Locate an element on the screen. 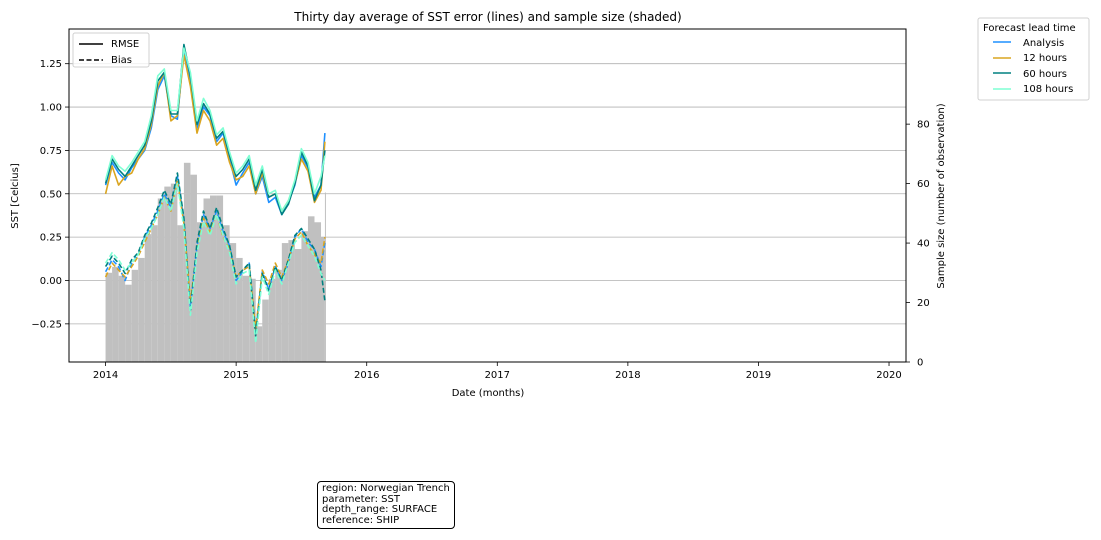 The width and height of the screenshot is (1101, 540). style-legend: RMSE Bias is located at coordinates (111, 50).